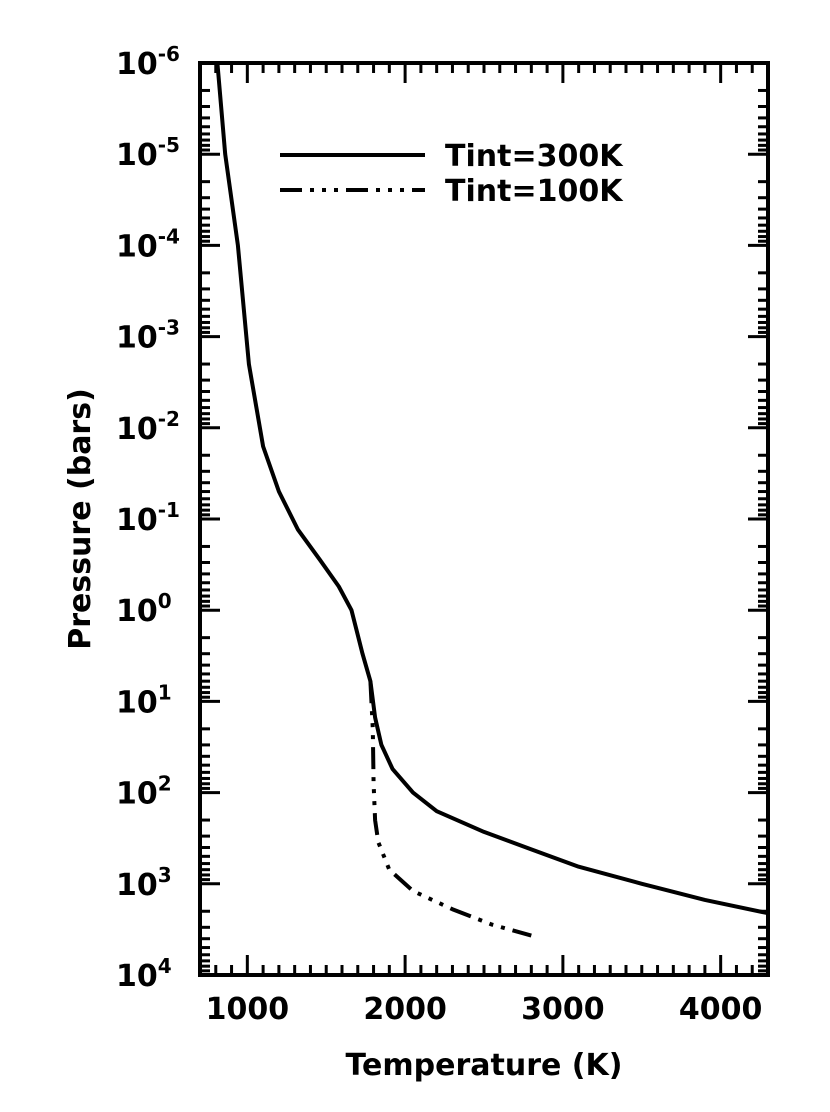 The width and height of the screenshot is (830, 1112). I want to click on y-axis-title: Pressure (bars), so click(80, 519).